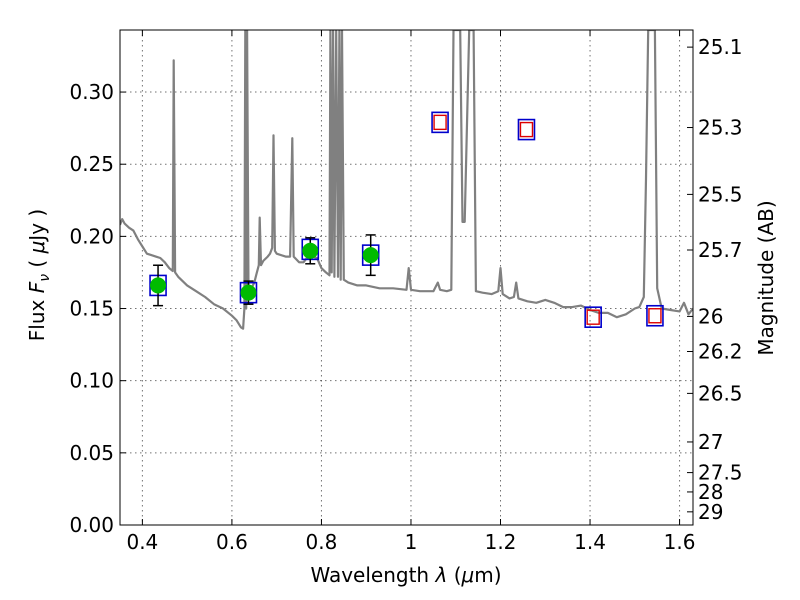 Image resolution: width=800 pixels, height=600 pixels. I want to click on x-axis-title: Wavelength λ (μm), so click(405, 575).